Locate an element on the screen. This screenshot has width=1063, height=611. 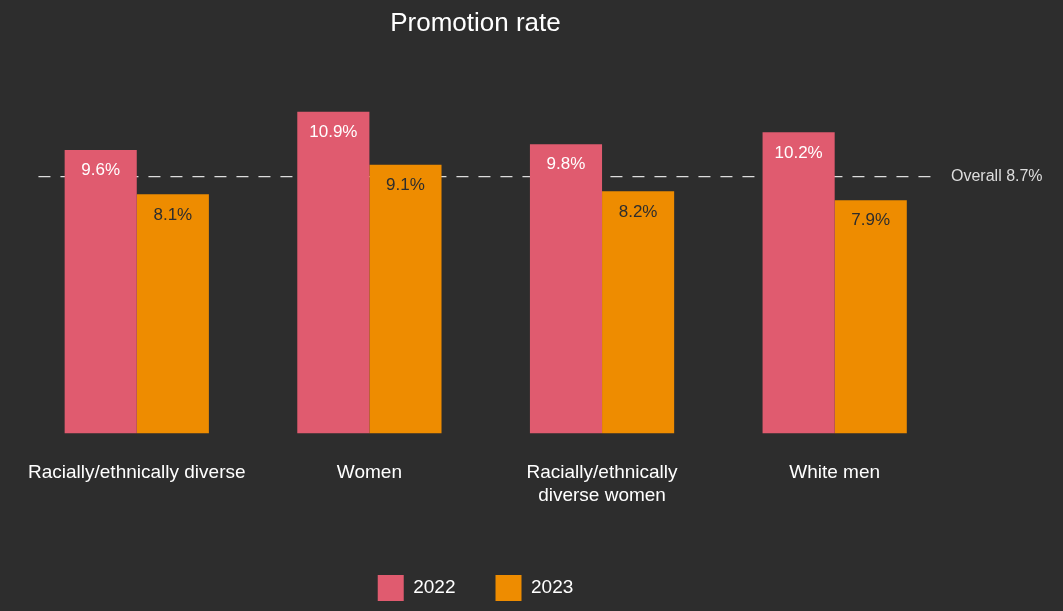
data-label: 7.9% is located at coordinates (871, 220).